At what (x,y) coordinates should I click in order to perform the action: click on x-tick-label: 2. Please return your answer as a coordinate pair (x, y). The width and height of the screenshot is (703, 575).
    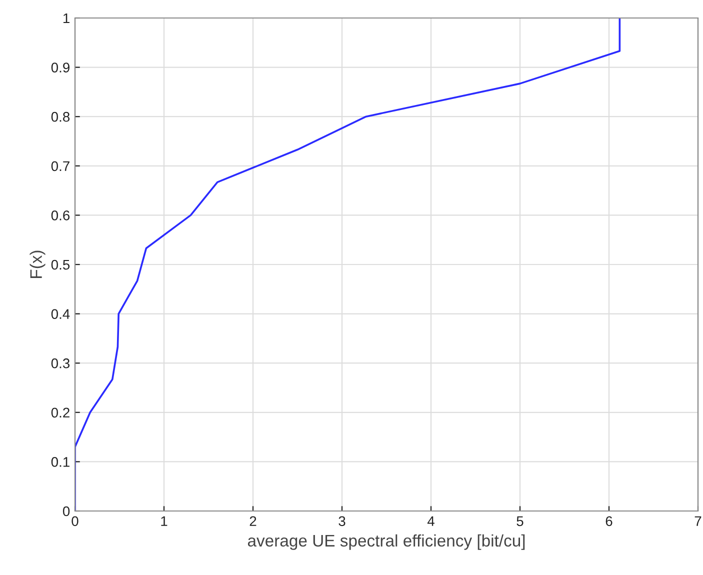
    Looking at the image, I should click on (253, 521).